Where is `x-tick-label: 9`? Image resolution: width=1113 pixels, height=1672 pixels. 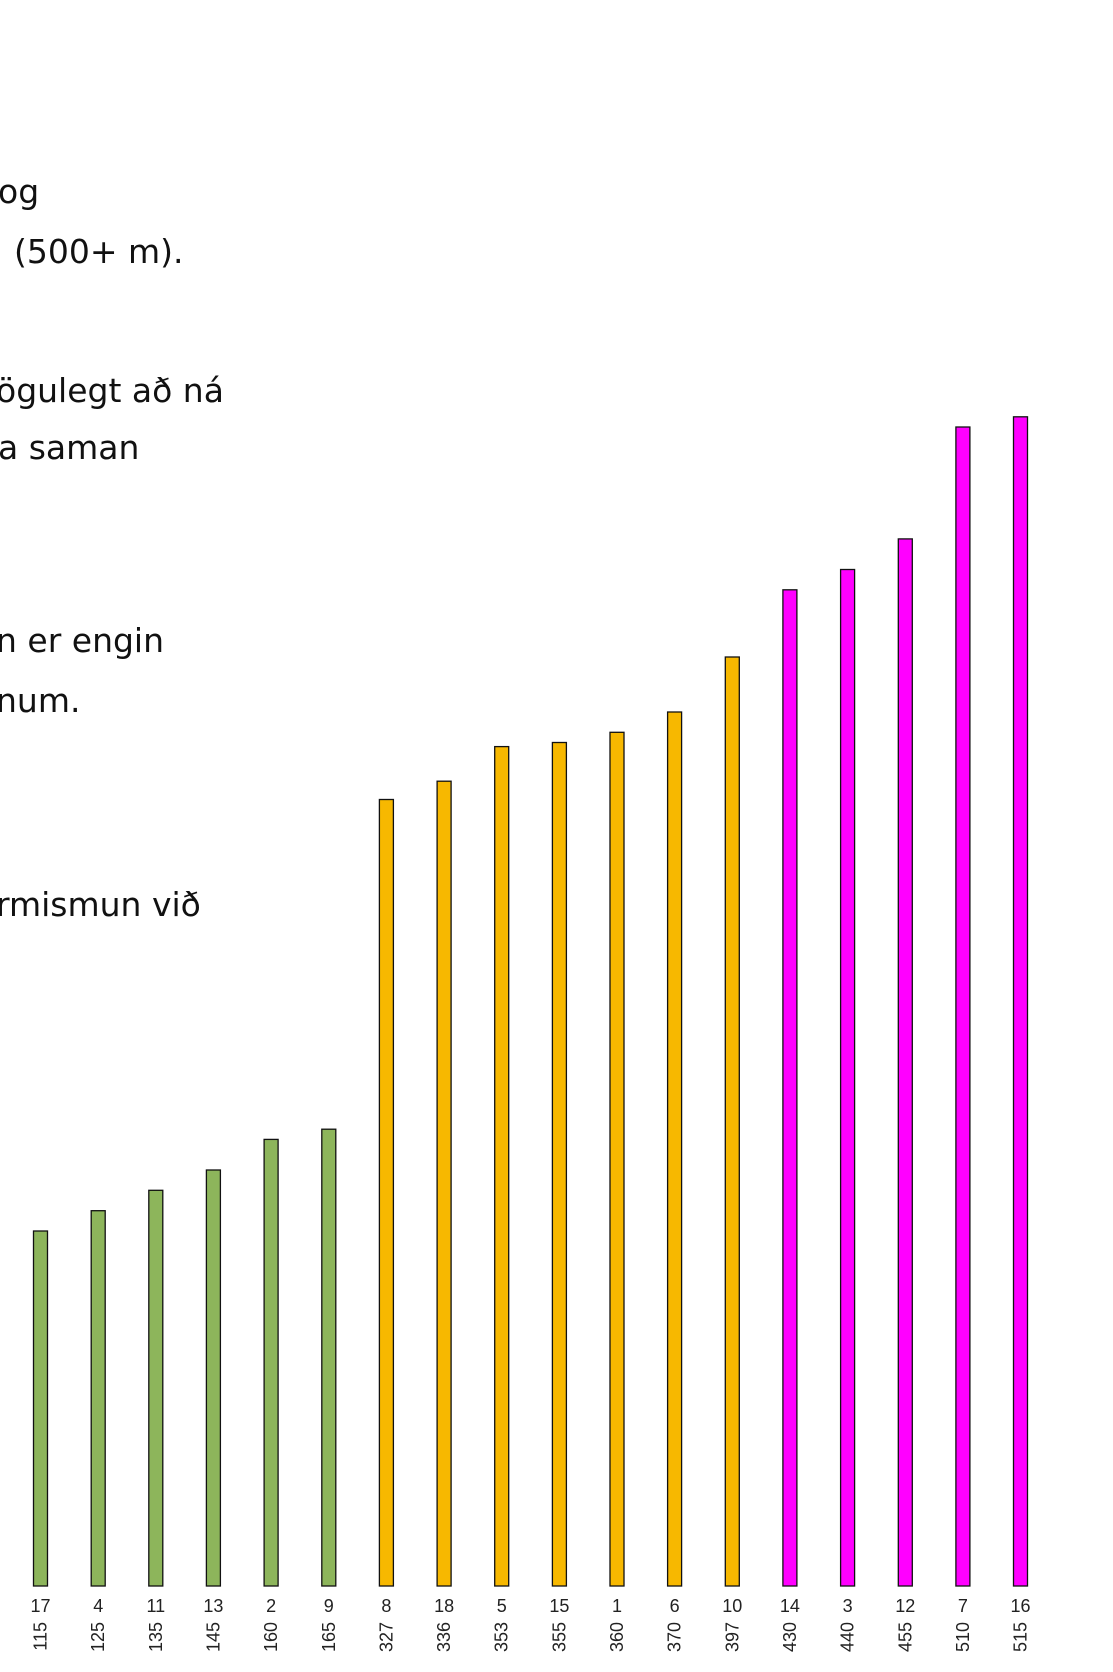
x-tick-label: 9 is located at coordinates (329, 1606).